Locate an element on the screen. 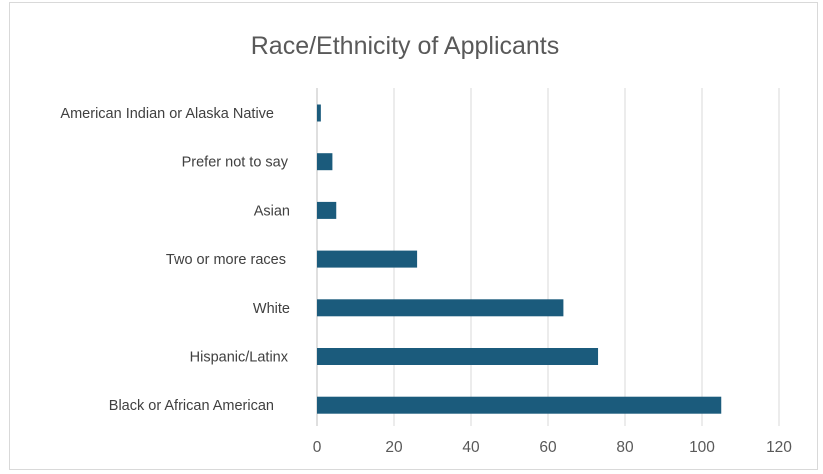 This screenshot has width=823, height=474. x-tick-label: 60 is located at coordinates (548, 447).